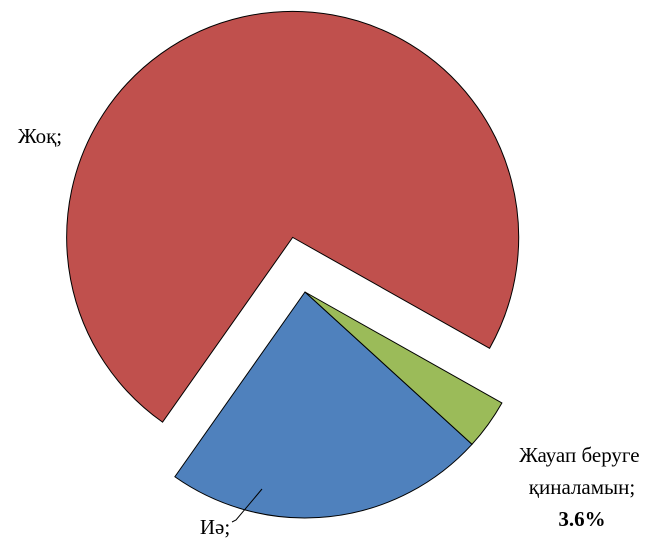  I want to click on leader-line, so click(247, 505).